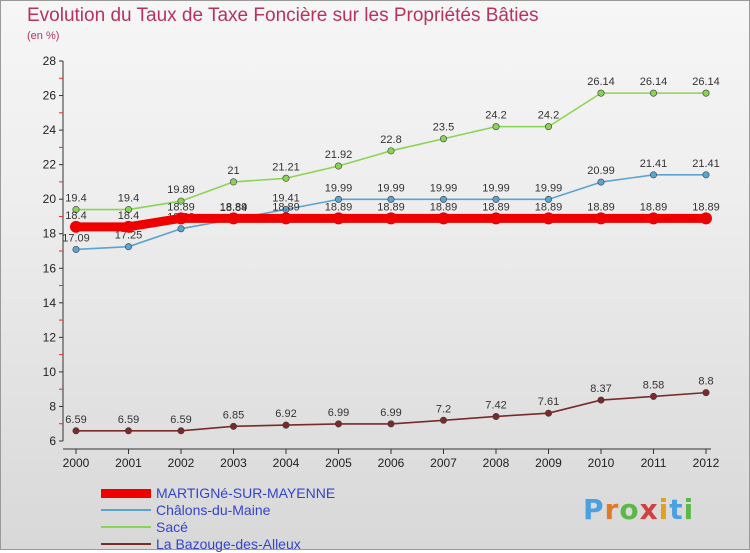 The height and width of the screenshot is (553, 750). I want to click on y-tick-label: 6, so click(52, 441).